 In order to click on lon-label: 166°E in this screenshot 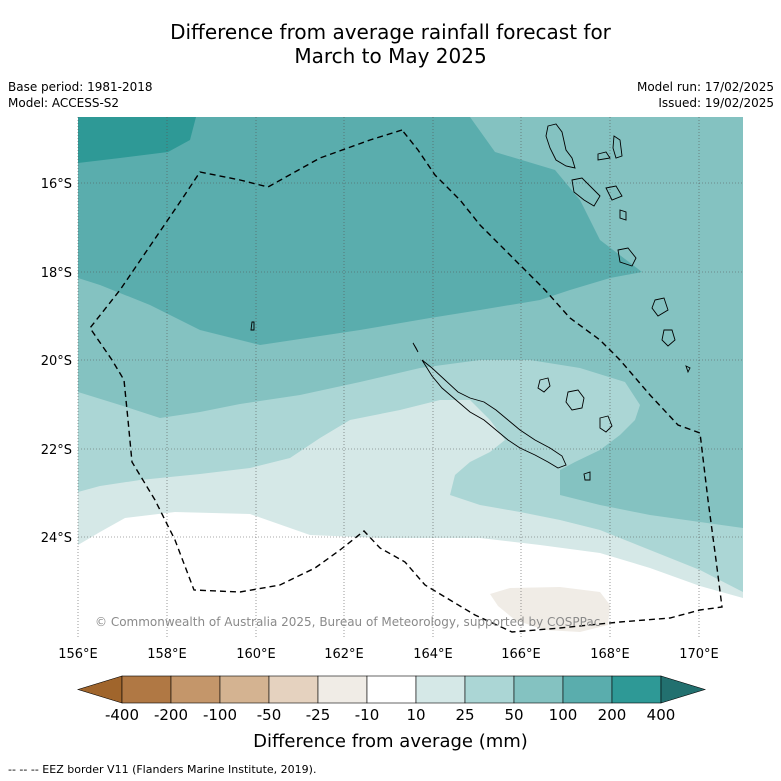, I will do `click(521, 654)`.